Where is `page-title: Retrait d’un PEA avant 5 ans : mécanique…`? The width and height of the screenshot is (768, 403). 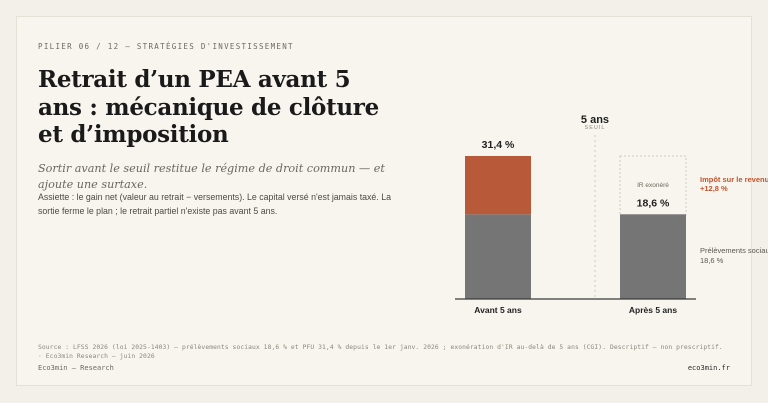
page-title: Retrait d’un PEA avant 5 ans : mécanique… is located at coordinates (208, 107).